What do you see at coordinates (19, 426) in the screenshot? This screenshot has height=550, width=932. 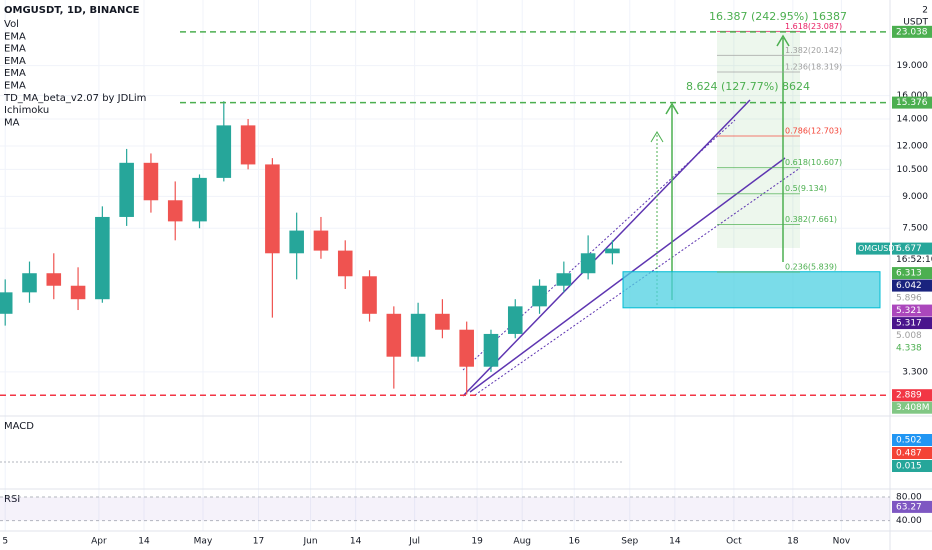 I see `pane-title: MACD` at bounding box center [19, 426].